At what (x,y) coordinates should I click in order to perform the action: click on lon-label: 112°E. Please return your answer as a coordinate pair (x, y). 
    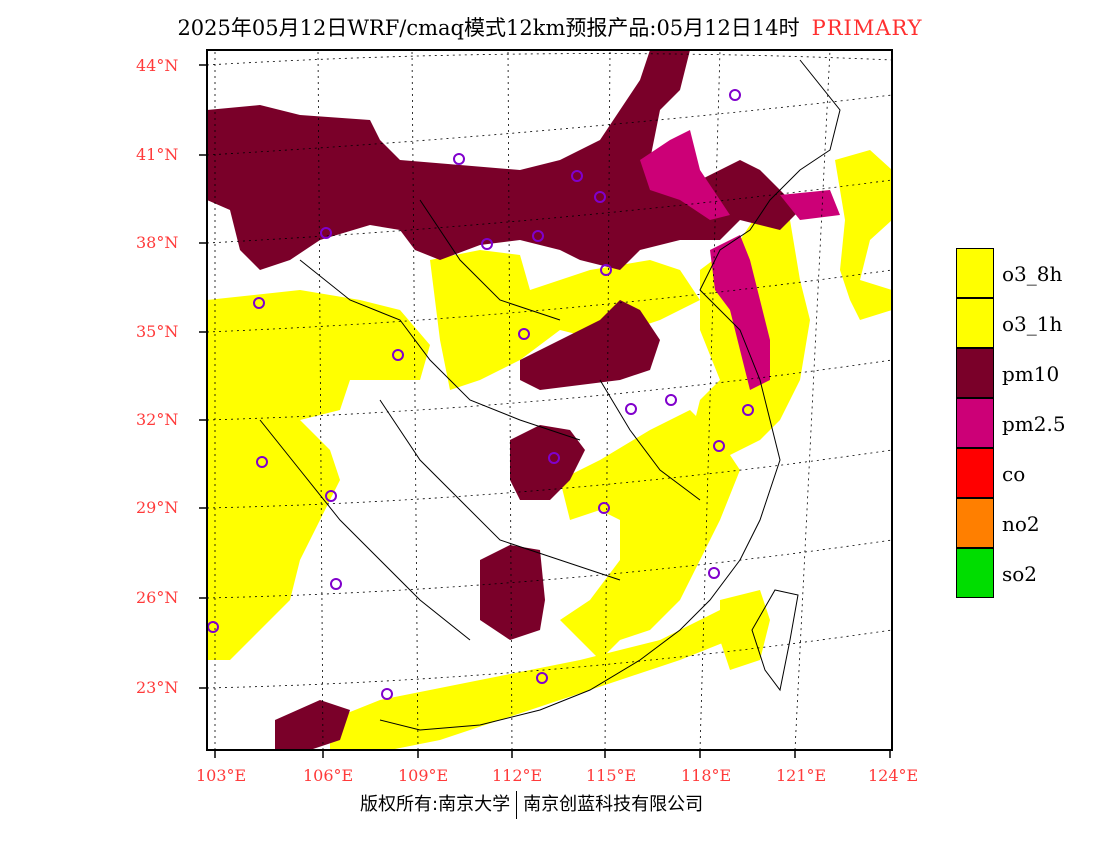
    Looking at the image, I should click on (517, 775).